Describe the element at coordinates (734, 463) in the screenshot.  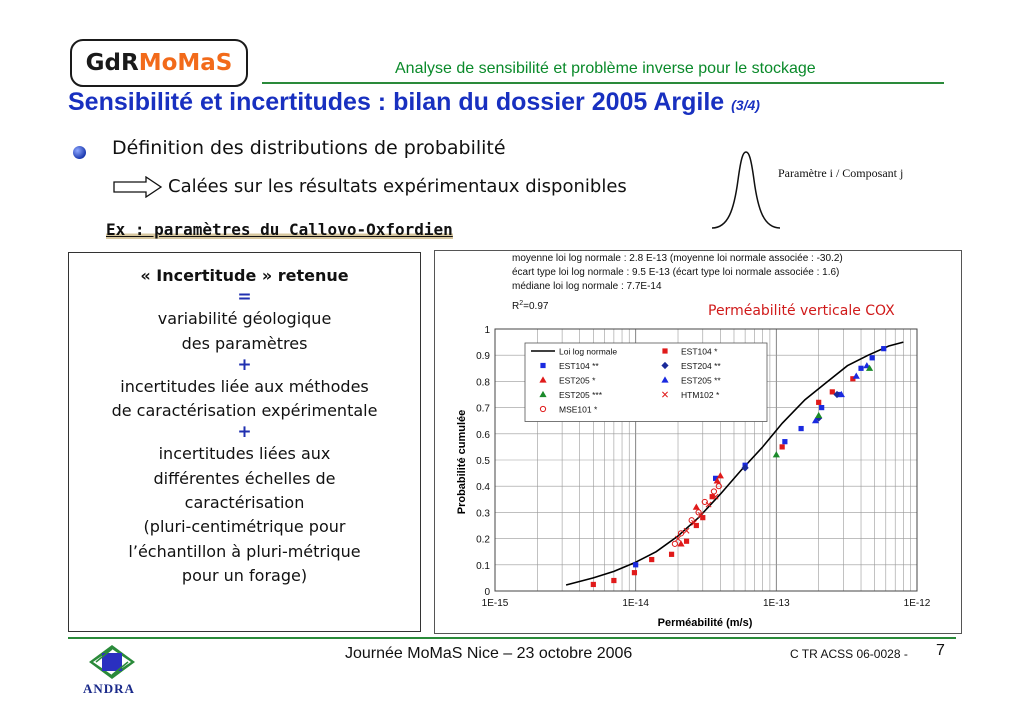
I see `lognormal-curve` at that location.